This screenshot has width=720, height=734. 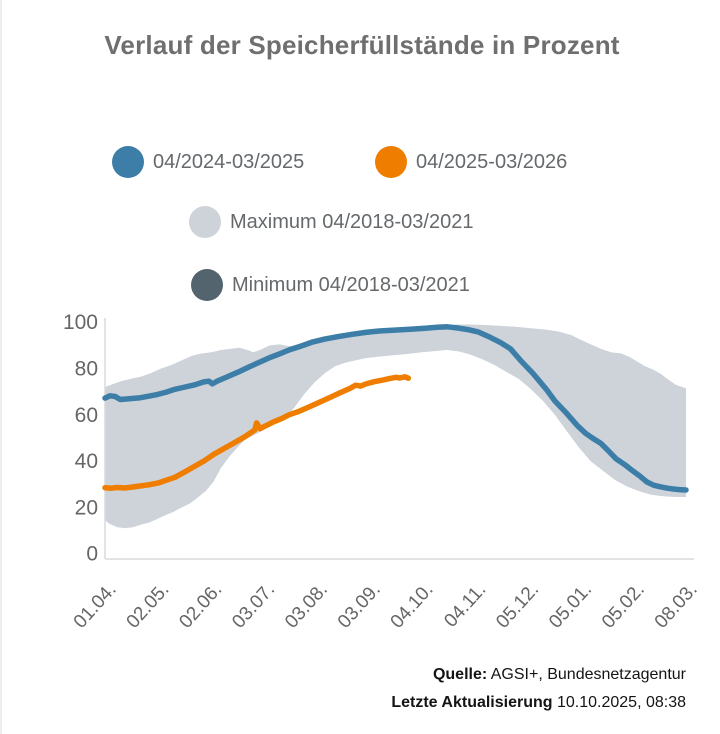 What do you see at coordinates (676, 605) in the screenshot?
I see `x-tick-label: 08.03.` at bounding box center [676, 605].